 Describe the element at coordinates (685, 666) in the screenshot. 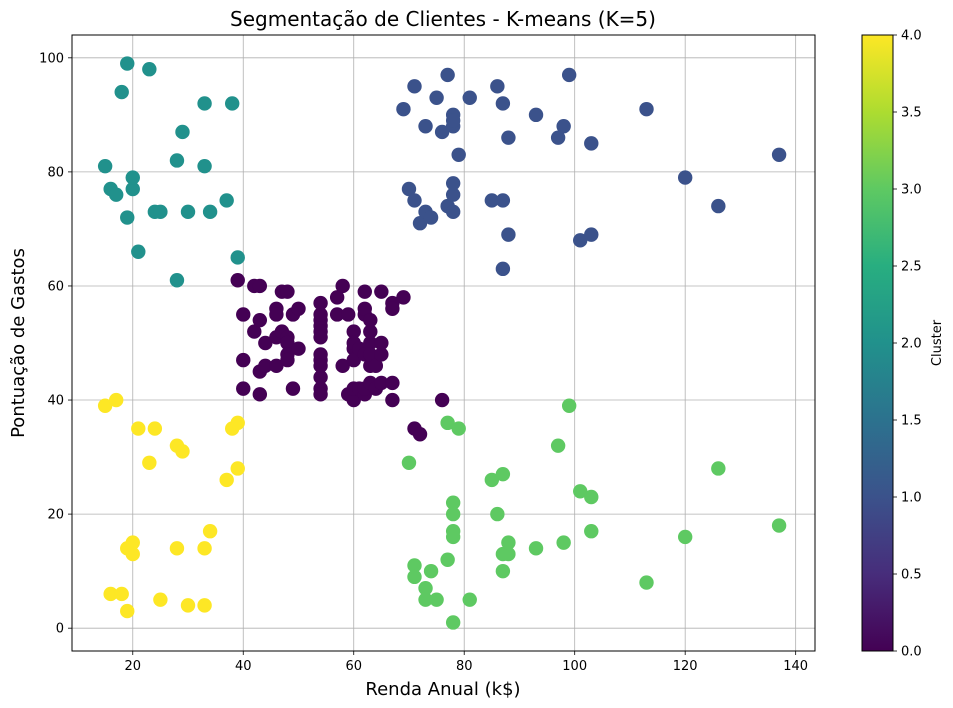

I see `x-tick-label: 120` at that location.